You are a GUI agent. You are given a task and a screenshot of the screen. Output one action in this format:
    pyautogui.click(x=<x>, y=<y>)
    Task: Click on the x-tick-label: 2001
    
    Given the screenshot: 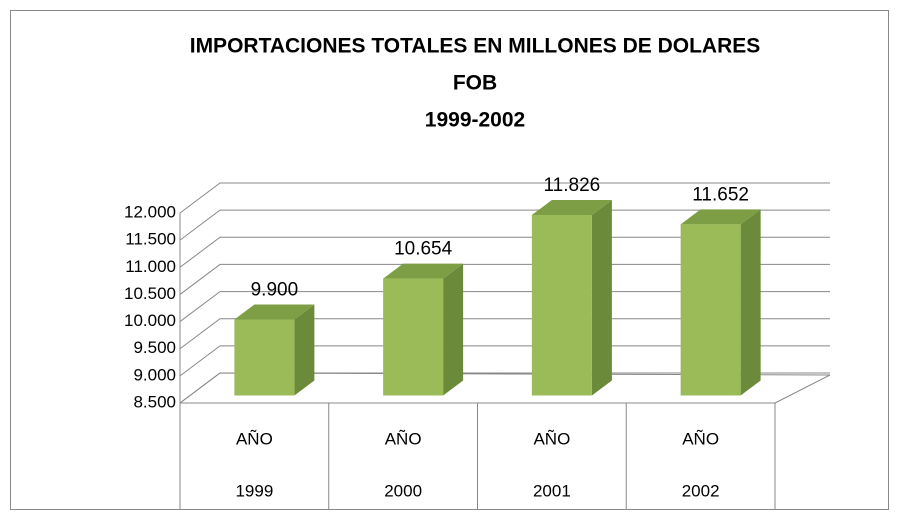 What is the action you would take?
    pyautogui.click(x=552, y=490)
    